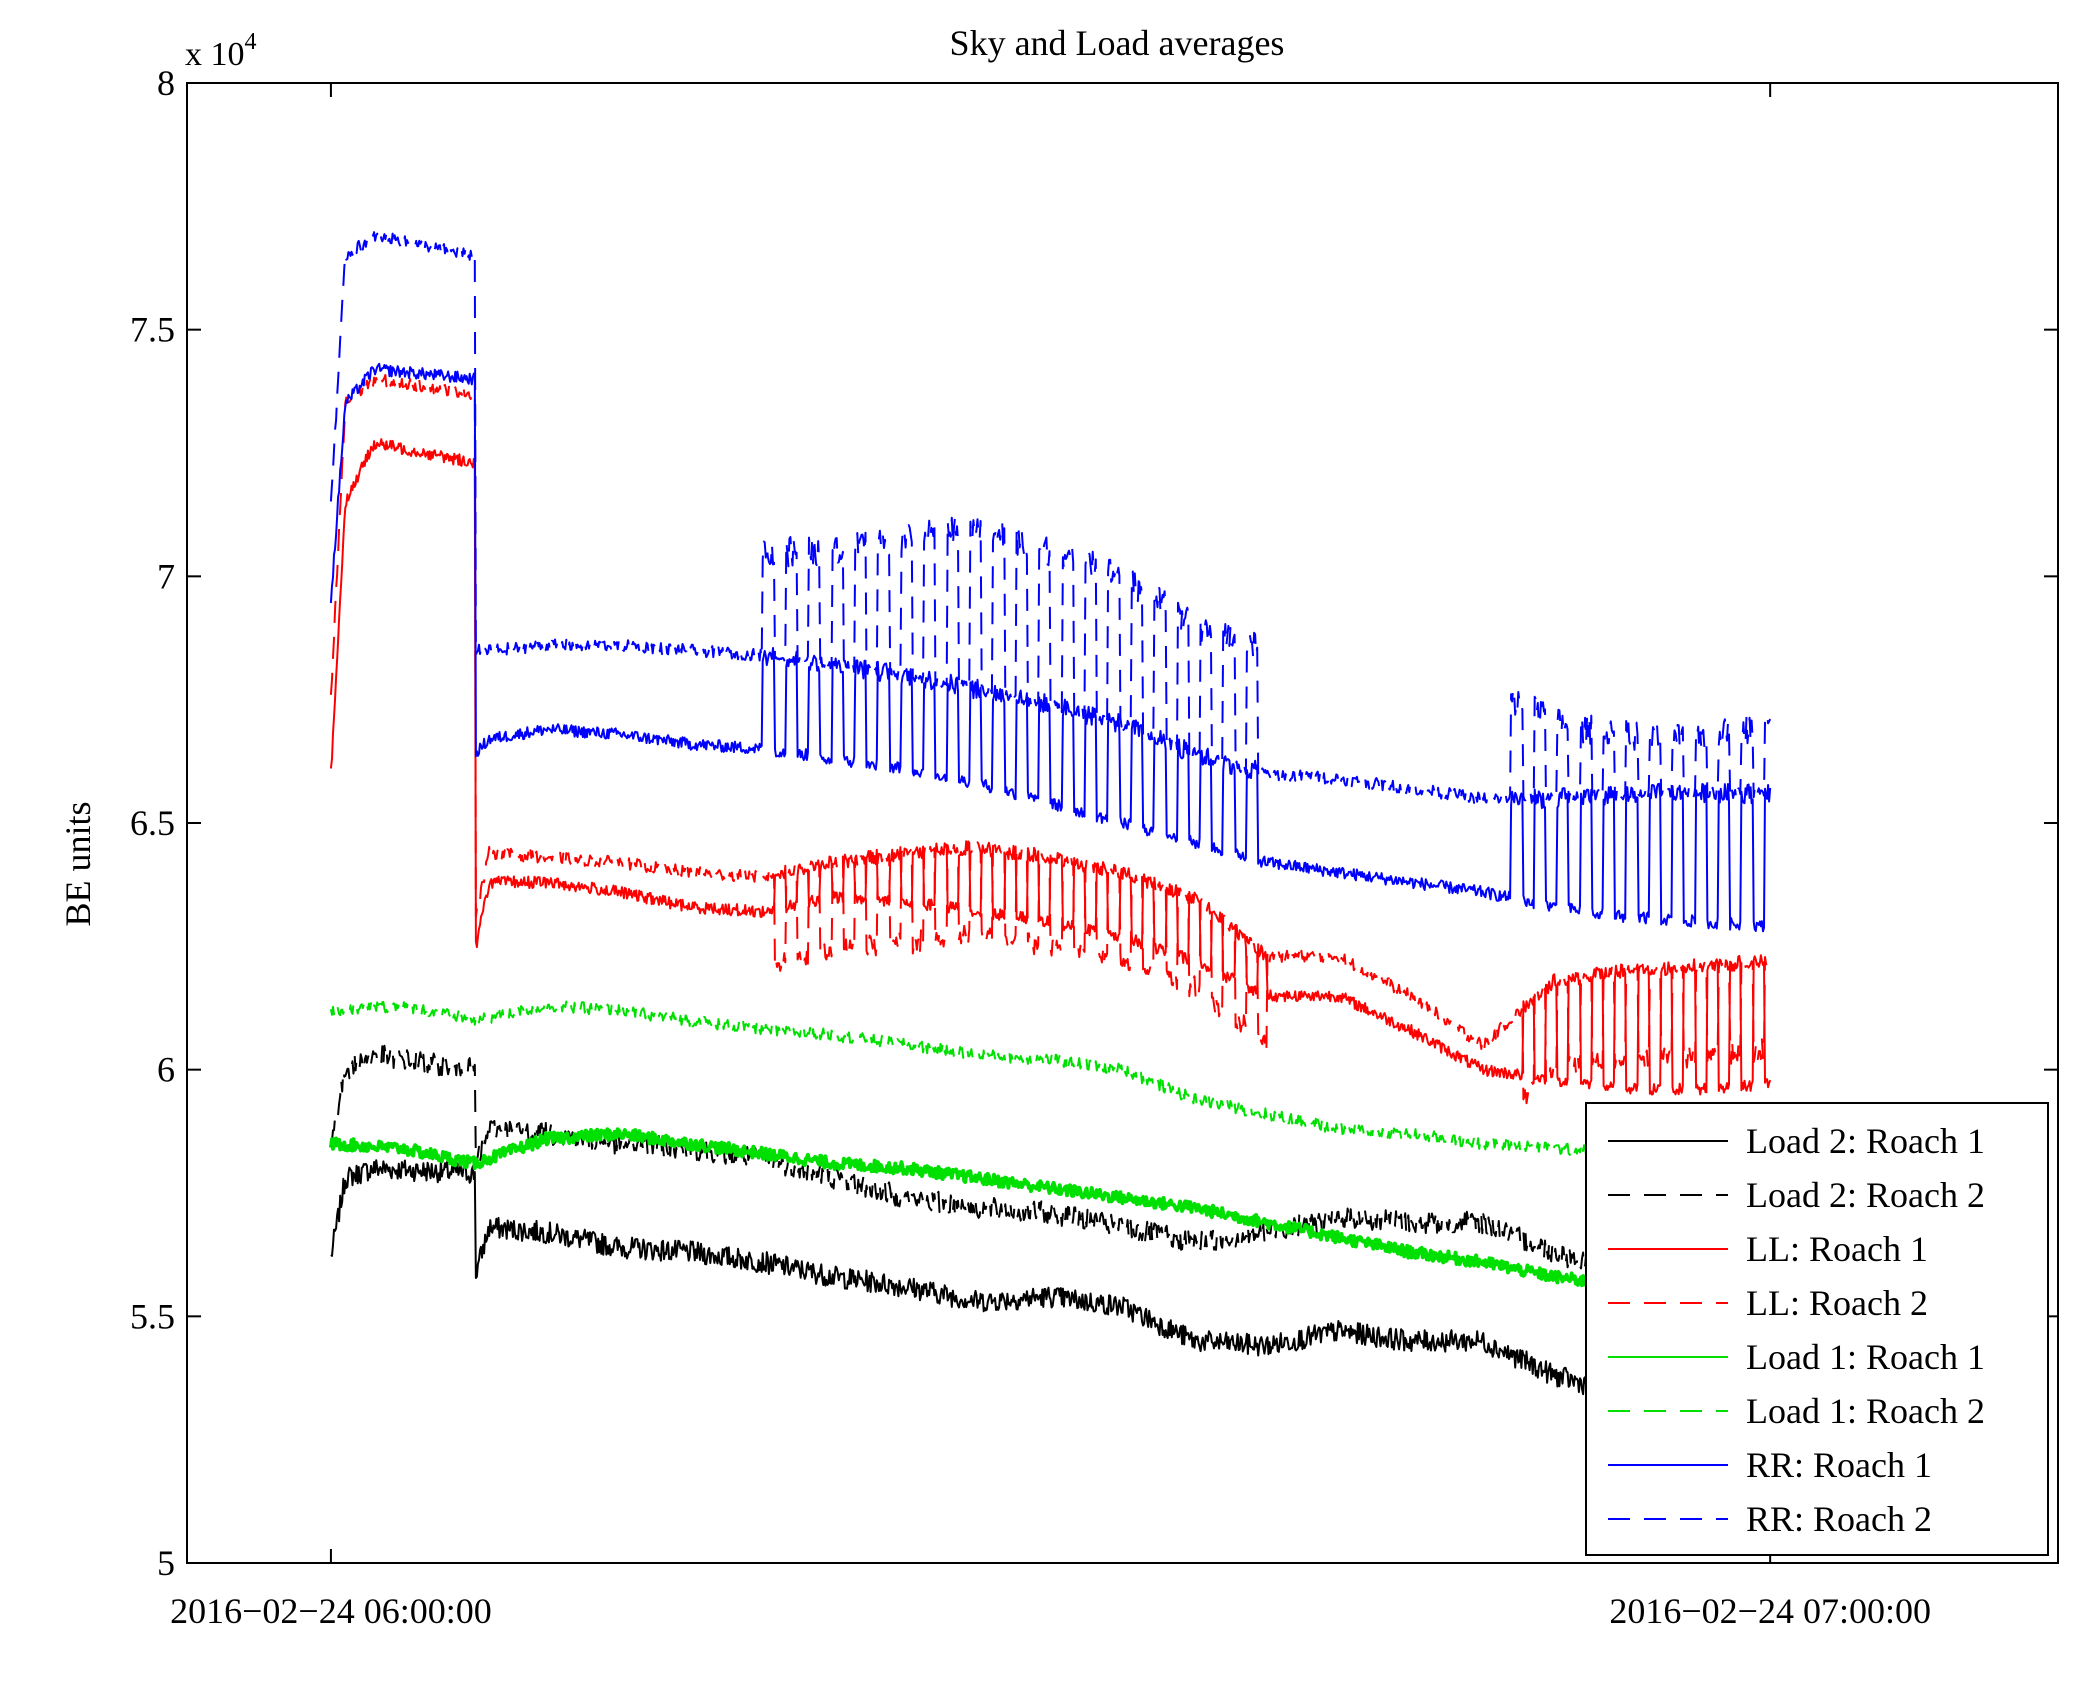 This screenshot has width=2075, height=1683. Describe the element at coordinates (215, 54) in the screenshot. I see `y-exponent-base: x 10` at that location.